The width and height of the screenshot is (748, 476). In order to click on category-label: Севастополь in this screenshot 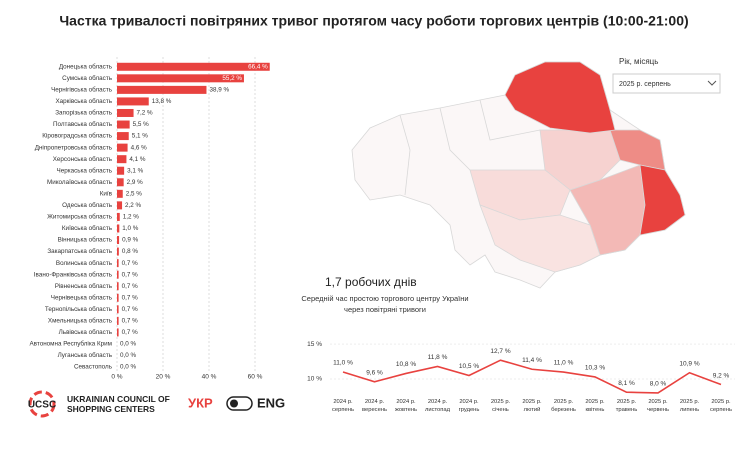, I will do `click(93, 367)`.